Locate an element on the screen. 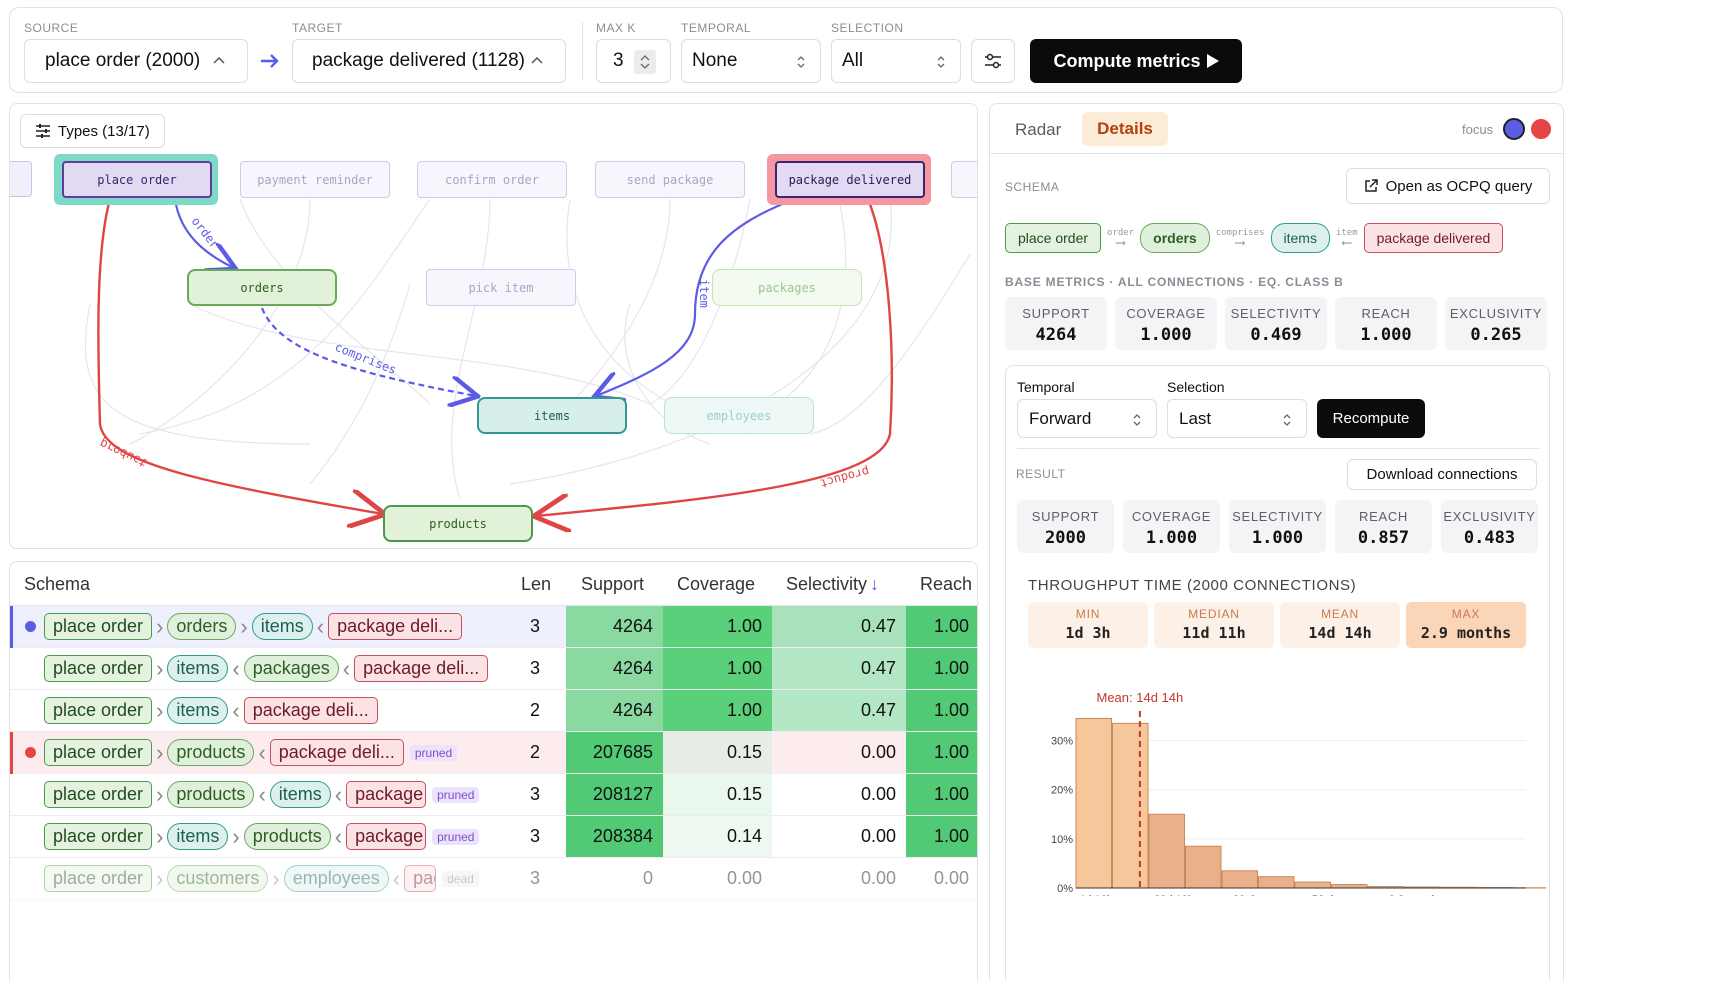 The width and height of the screenshot is (1710, 981). pruned-badge: pruned is located at coordinates (456, 836).